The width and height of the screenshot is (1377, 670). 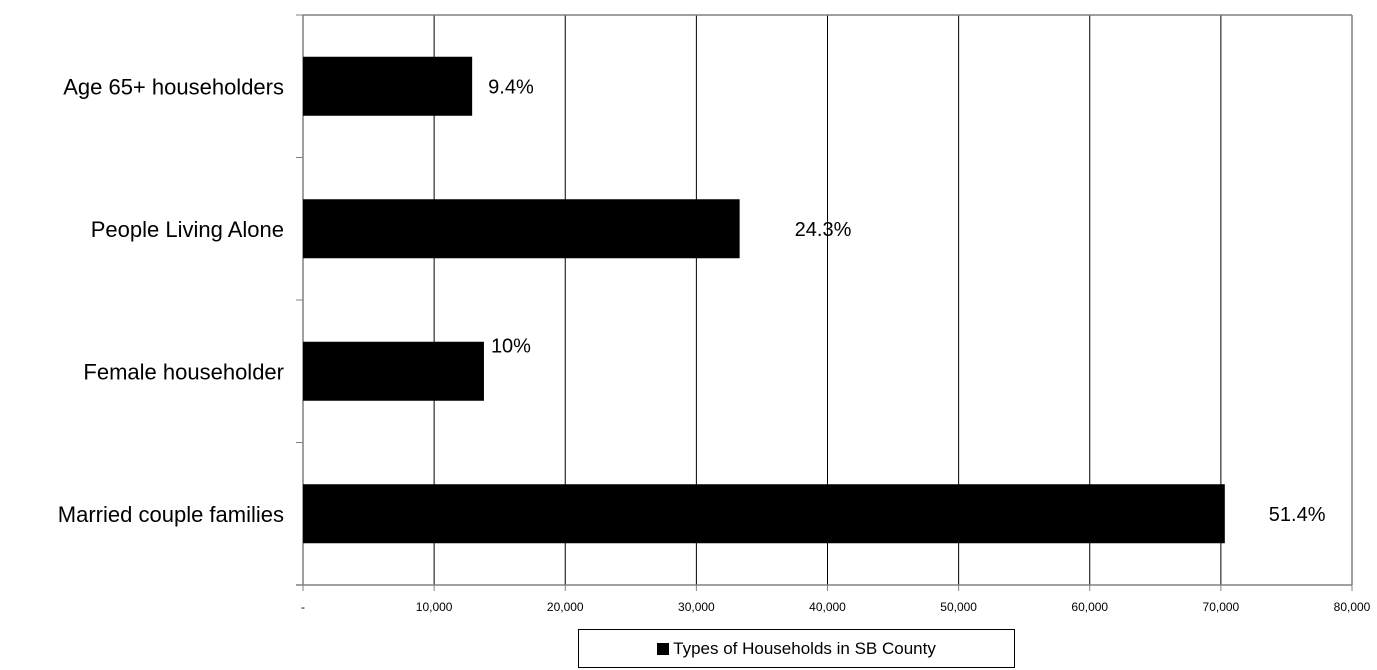 I want to click on x-tick-label: -, so click(x=303, y=607).